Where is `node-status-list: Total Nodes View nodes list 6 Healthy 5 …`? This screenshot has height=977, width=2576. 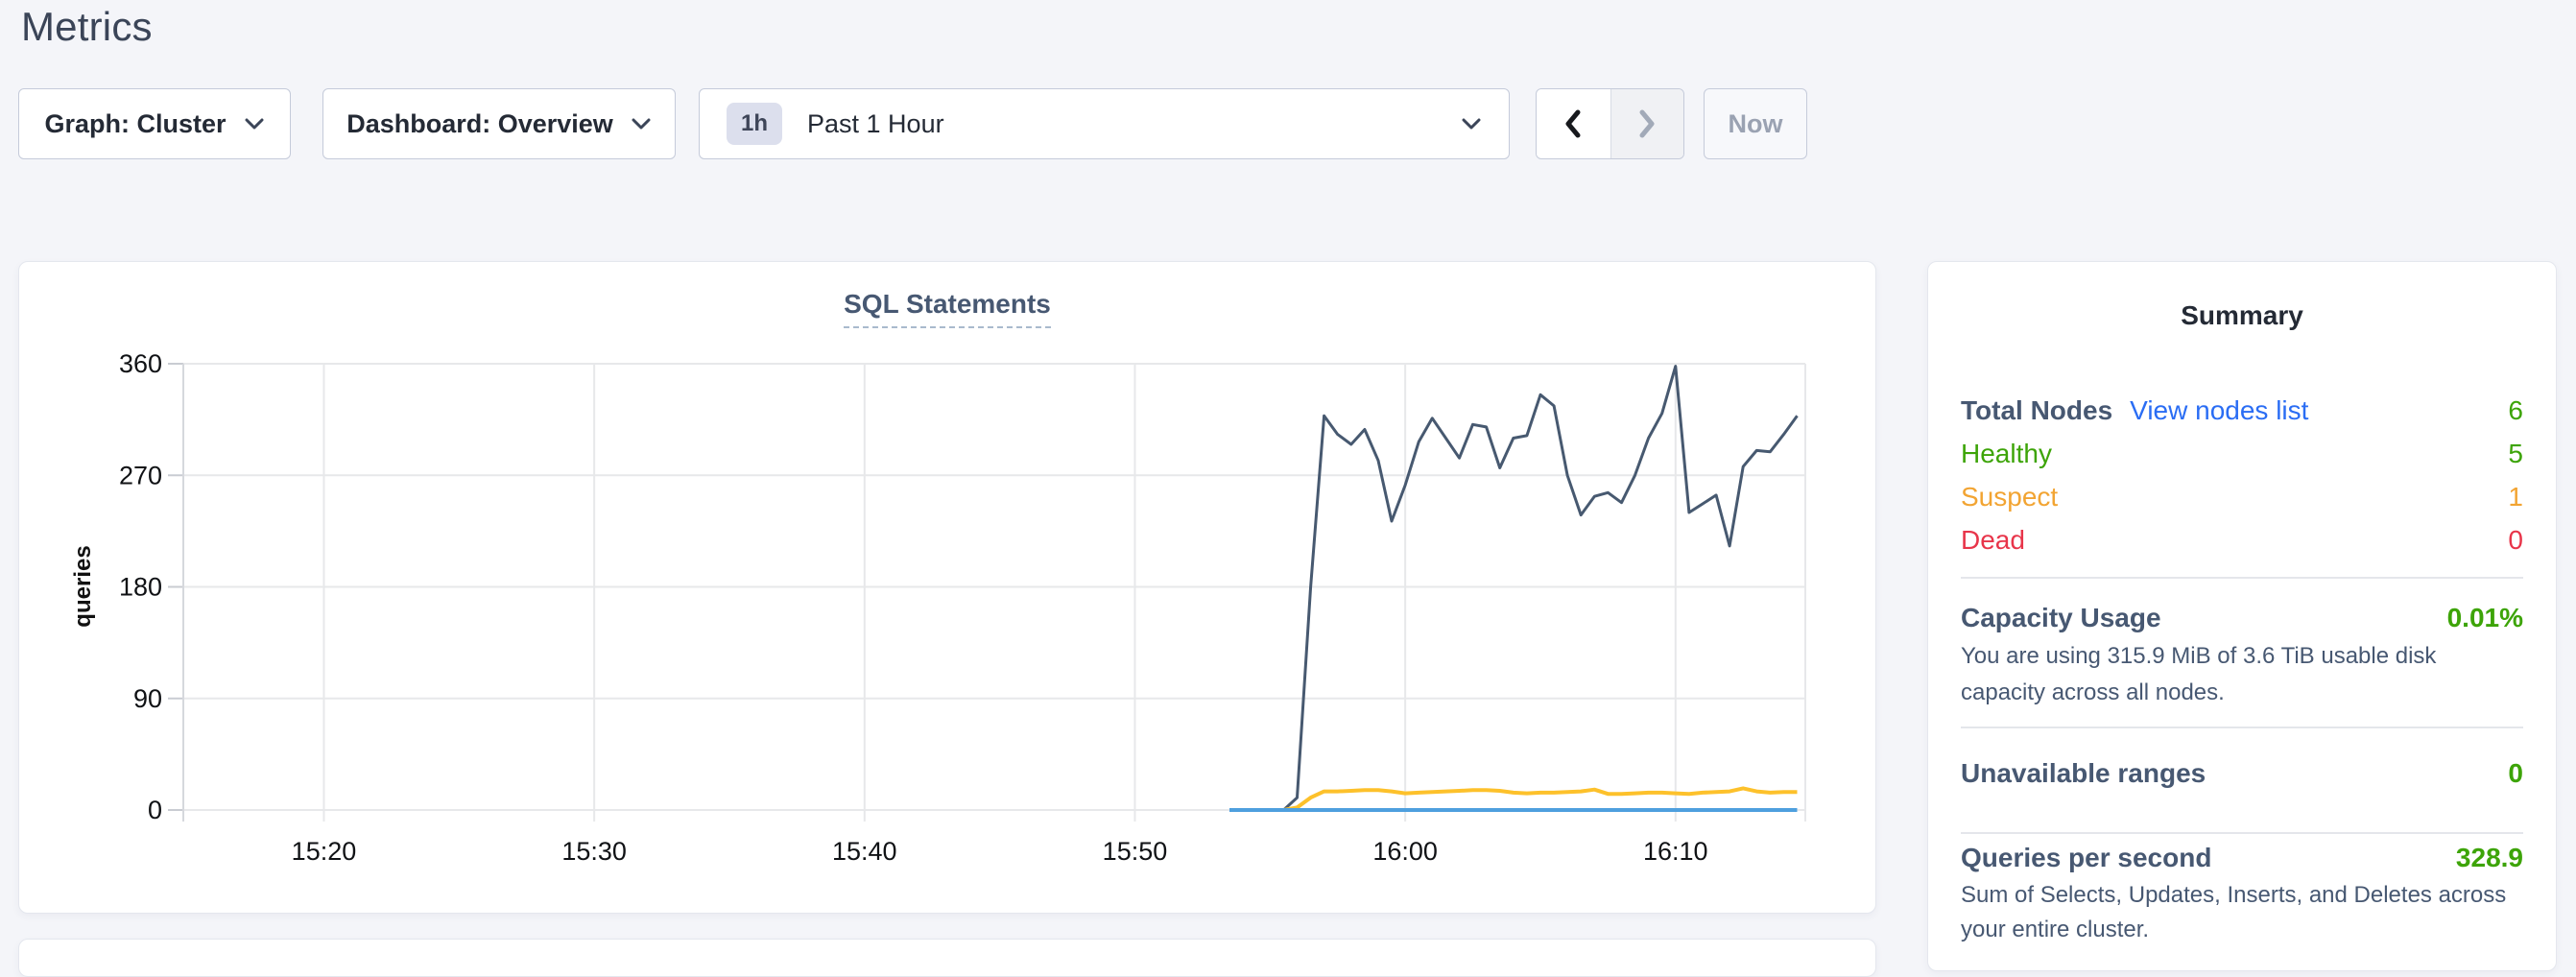
node-status-list: Total Nodes View nodes list 6 Healthy 5 … is located at coordinates (2242, 475).